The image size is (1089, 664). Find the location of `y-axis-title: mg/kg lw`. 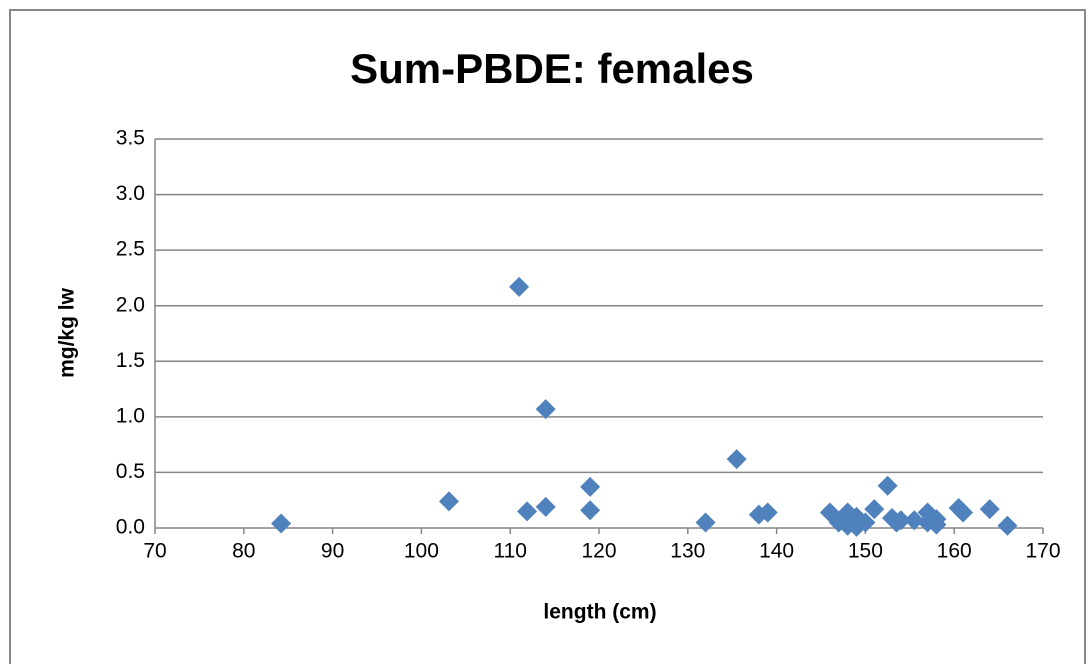

y-axis-title: mg/kg lw is located at coordinates (67, 332).